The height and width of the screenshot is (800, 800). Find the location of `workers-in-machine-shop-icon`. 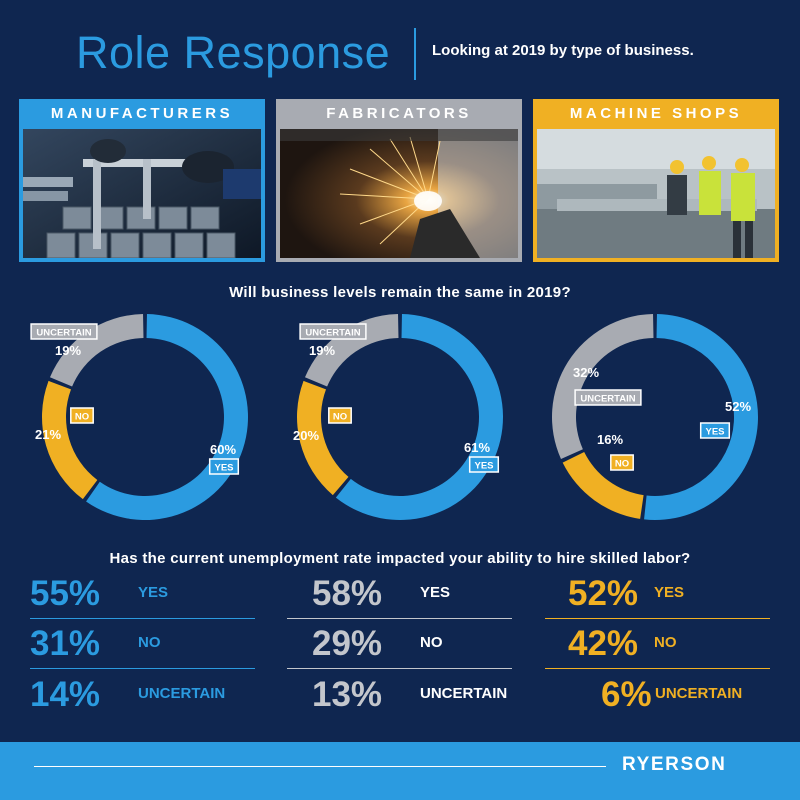

workers-in-machine-shop-icon is located at coordinates (656, 193).